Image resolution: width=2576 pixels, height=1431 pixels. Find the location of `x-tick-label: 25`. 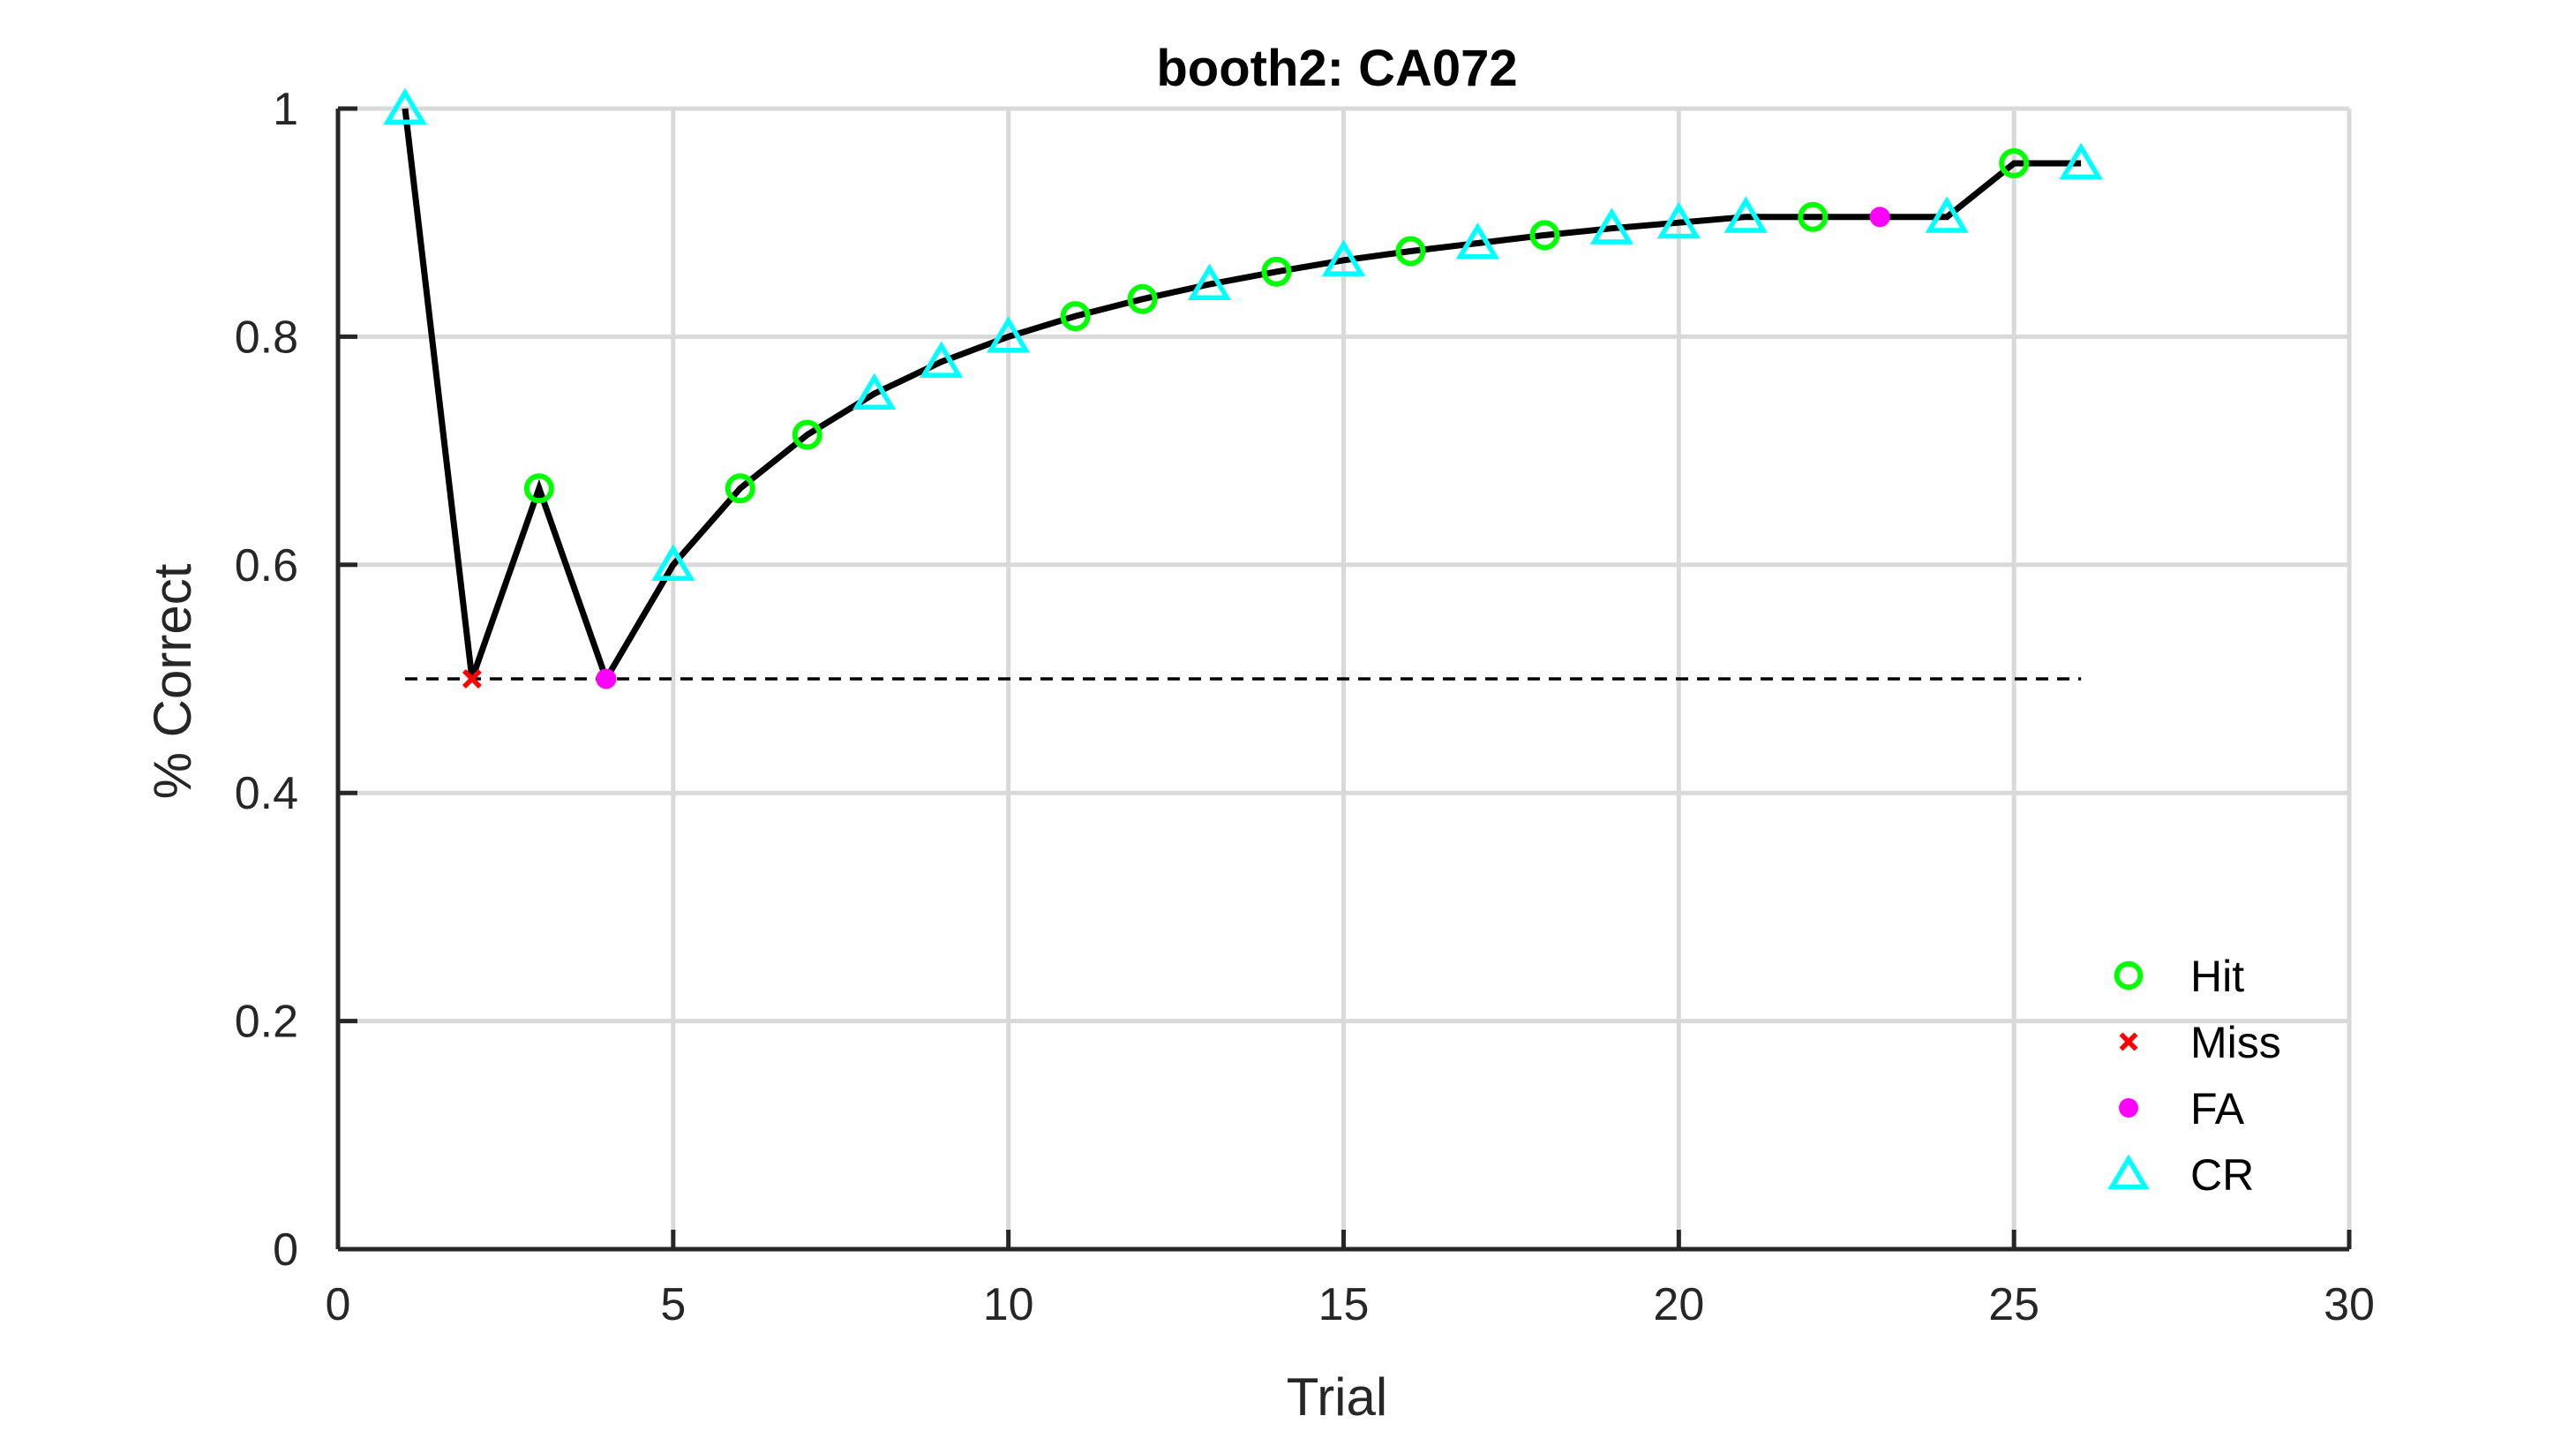

x-tick-label: 25 is located at coordinates (2013, 1304).